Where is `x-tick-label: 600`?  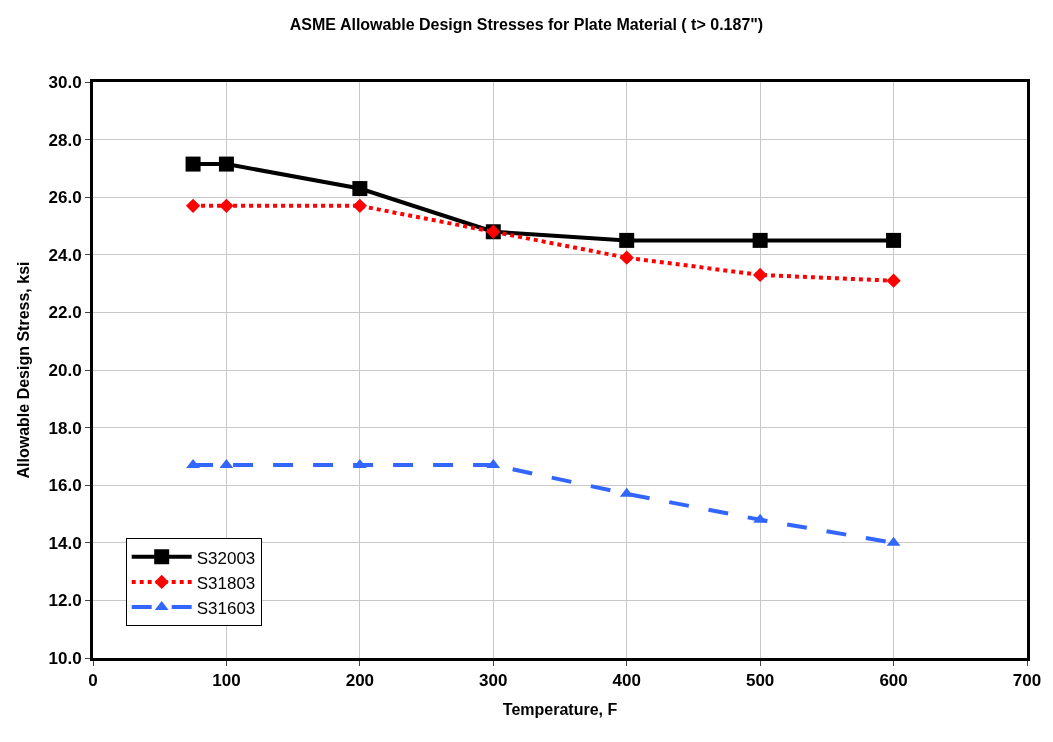 x-tick-label: 600 is located at coordinates (893, 681).